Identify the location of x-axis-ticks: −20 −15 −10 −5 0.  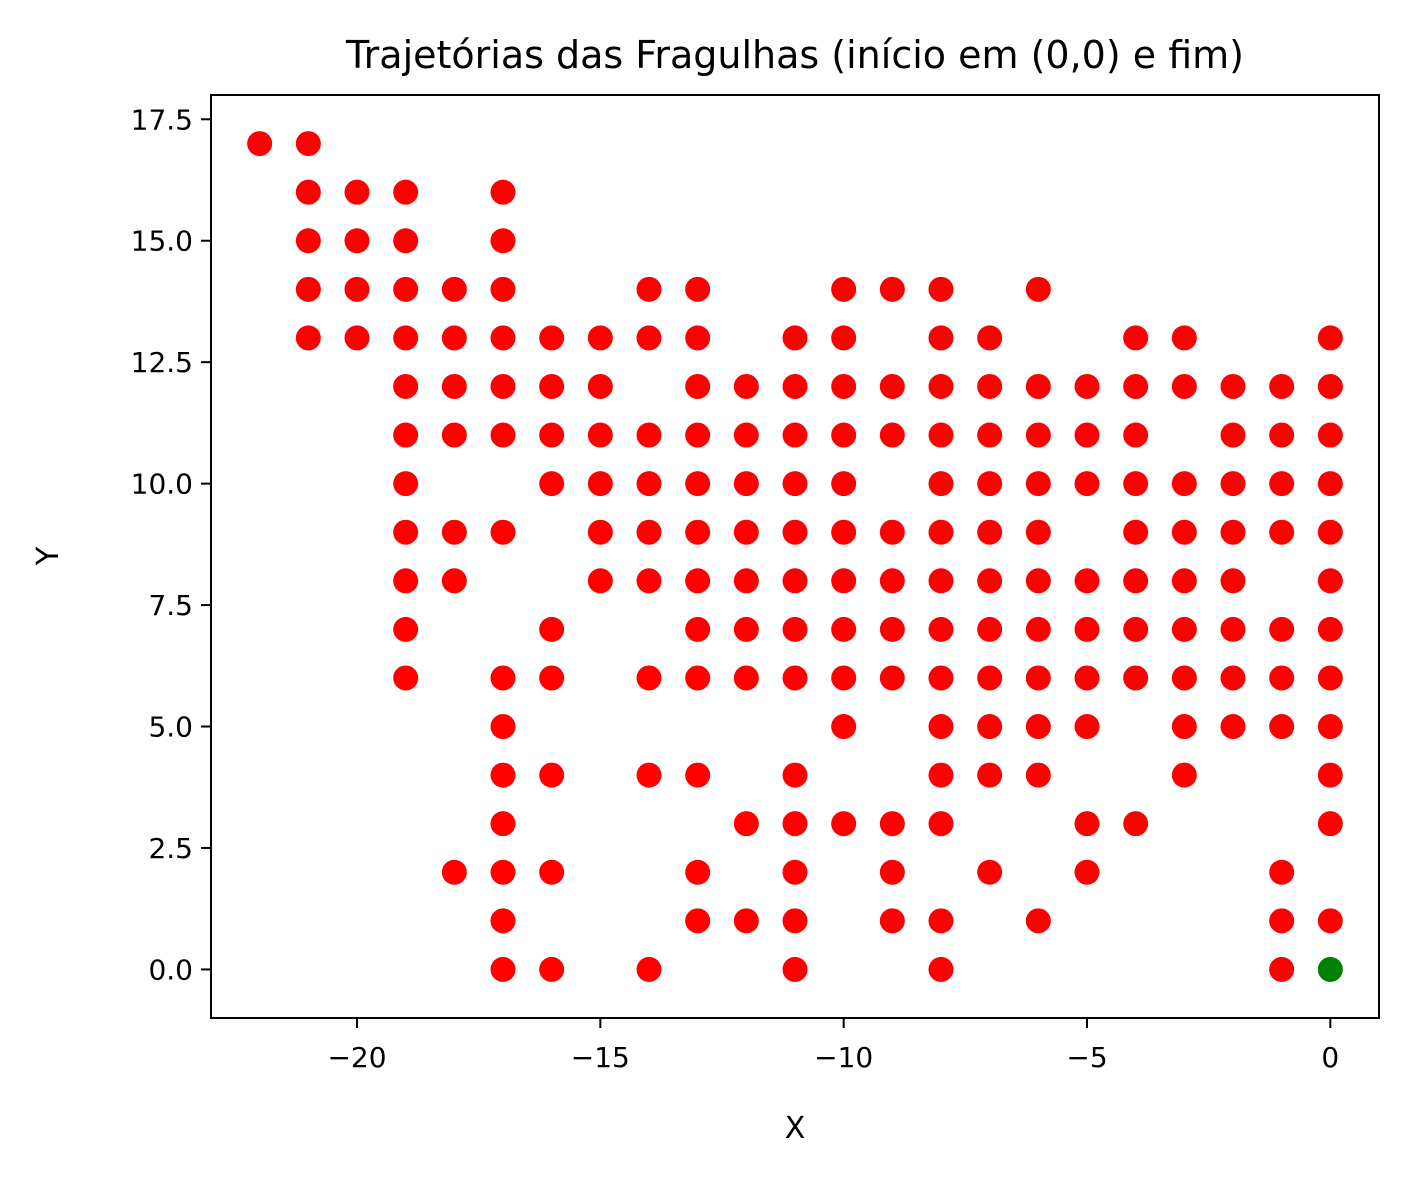
(833, 1046).